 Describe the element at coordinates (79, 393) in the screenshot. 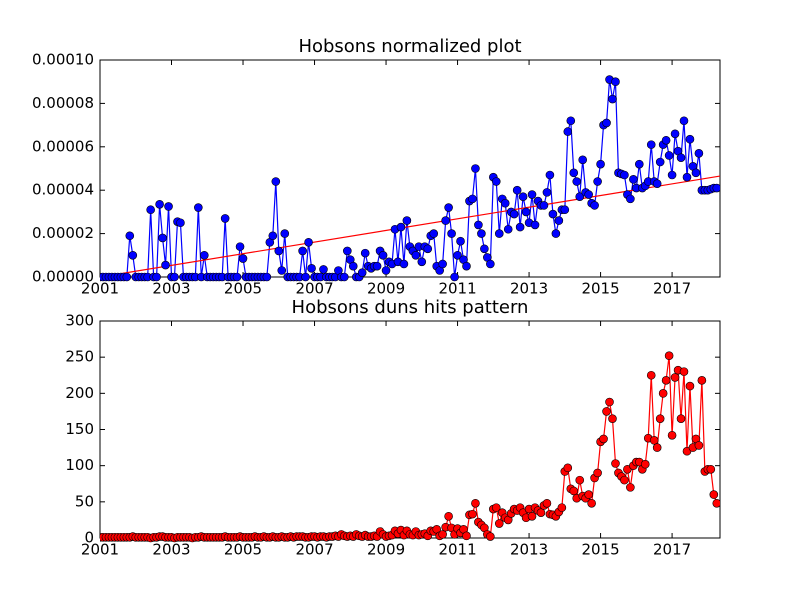

I see `y-tick-label: 200` at that location.